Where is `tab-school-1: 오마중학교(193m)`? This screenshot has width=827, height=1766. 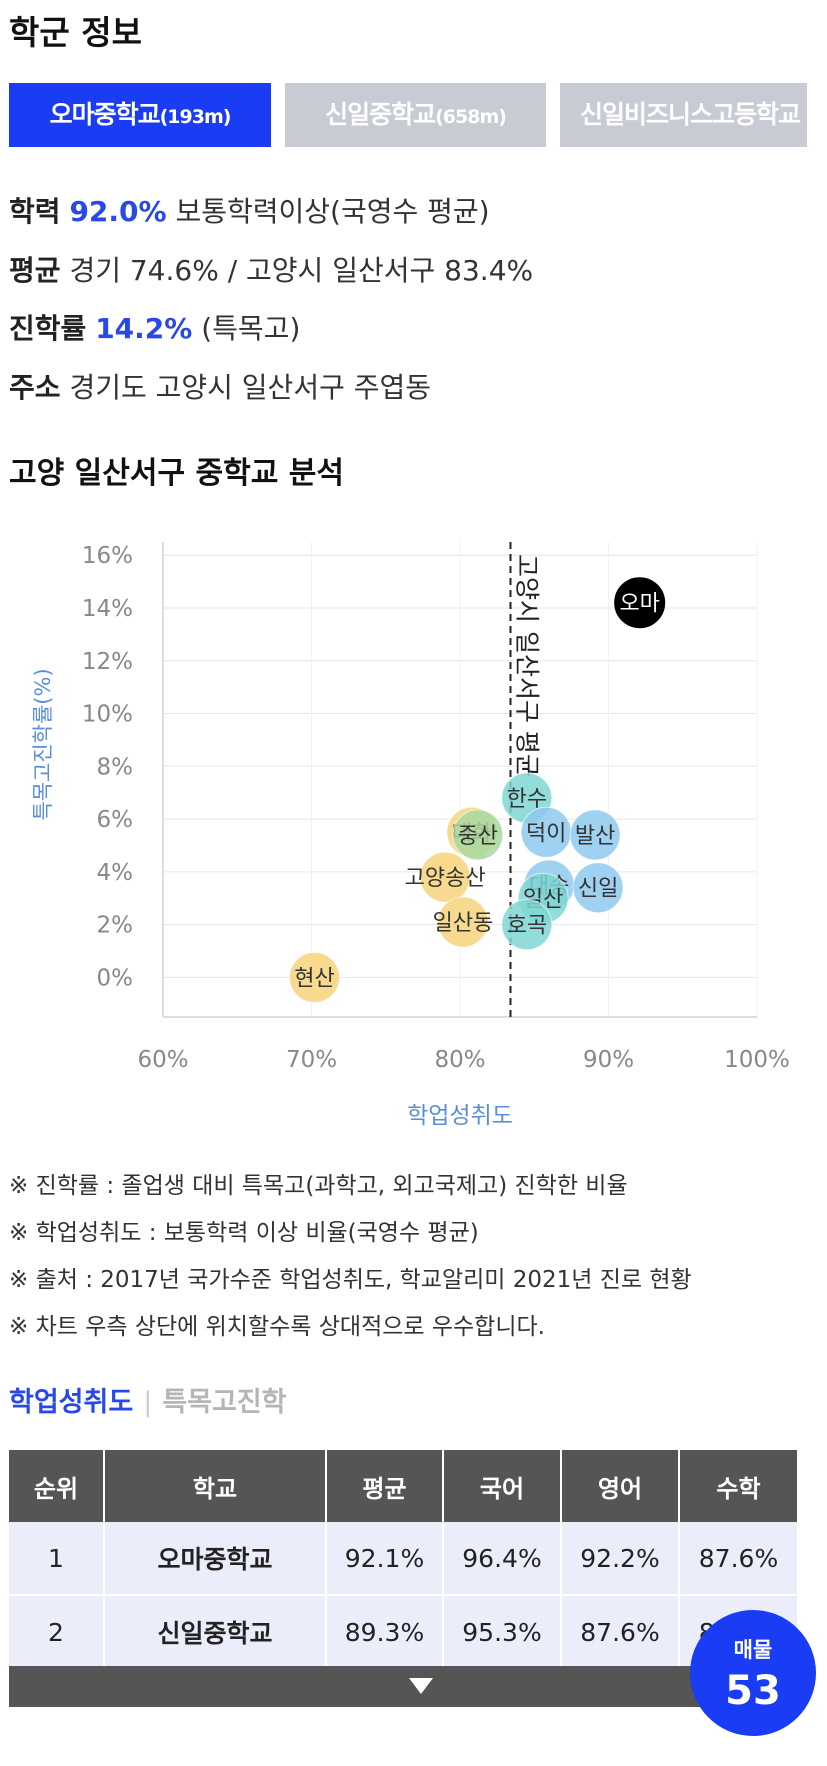 tab-school-1: 오마중학교(193m) is located at coordinates (140, 115).